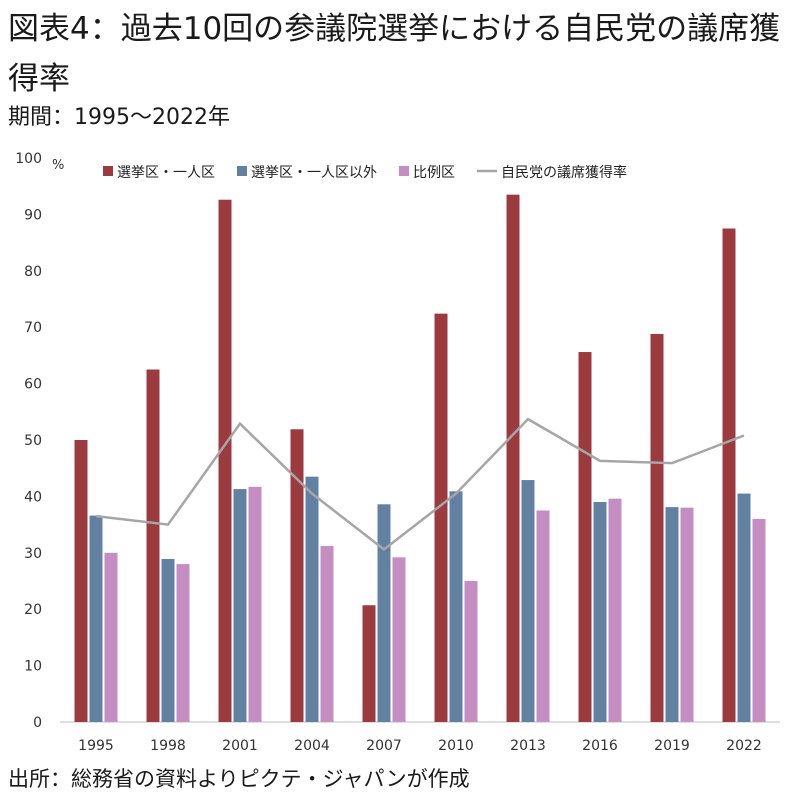  Describe the element at coordinates (255, 604) in the screenshot. I see `bar-3-2001` at that location.